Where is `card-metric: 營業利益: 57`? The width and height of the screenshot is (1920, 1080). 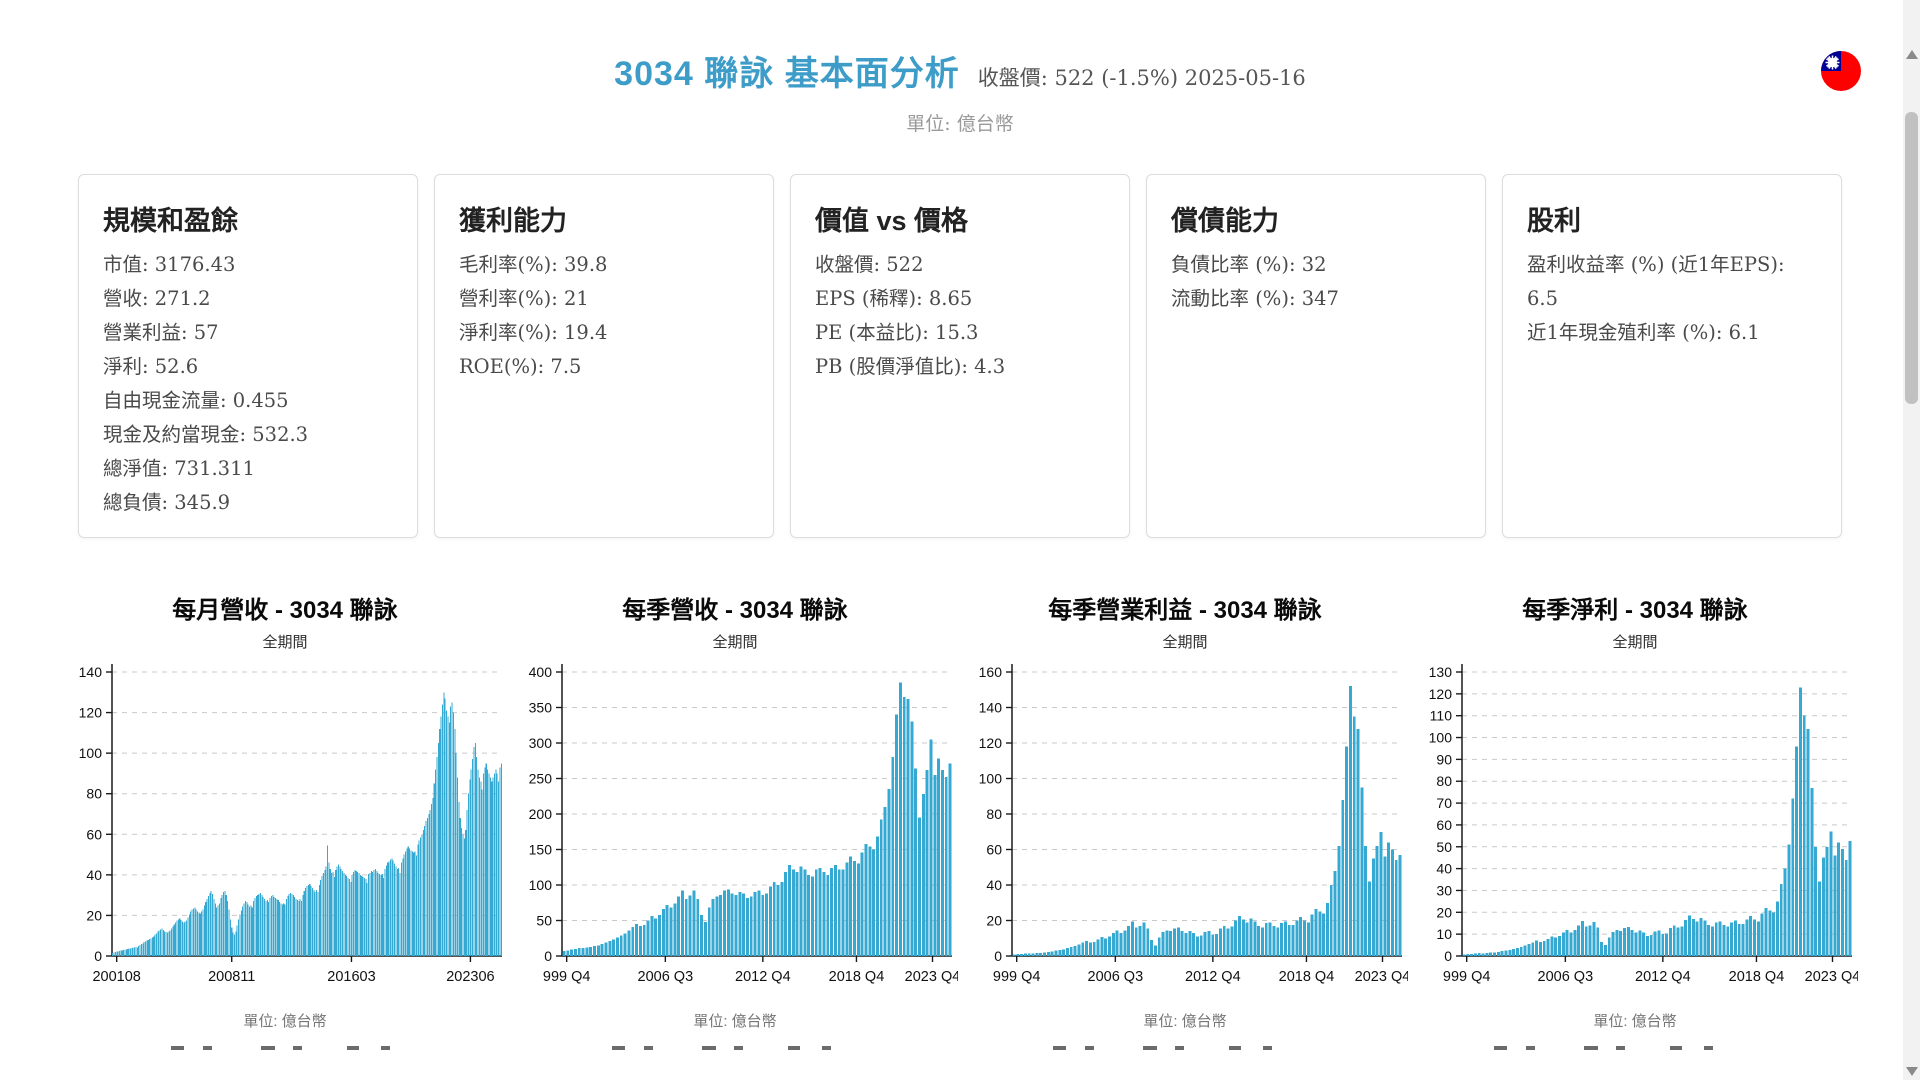
card-metric: 營業利益: 57 is located at coordinates (161, 332).